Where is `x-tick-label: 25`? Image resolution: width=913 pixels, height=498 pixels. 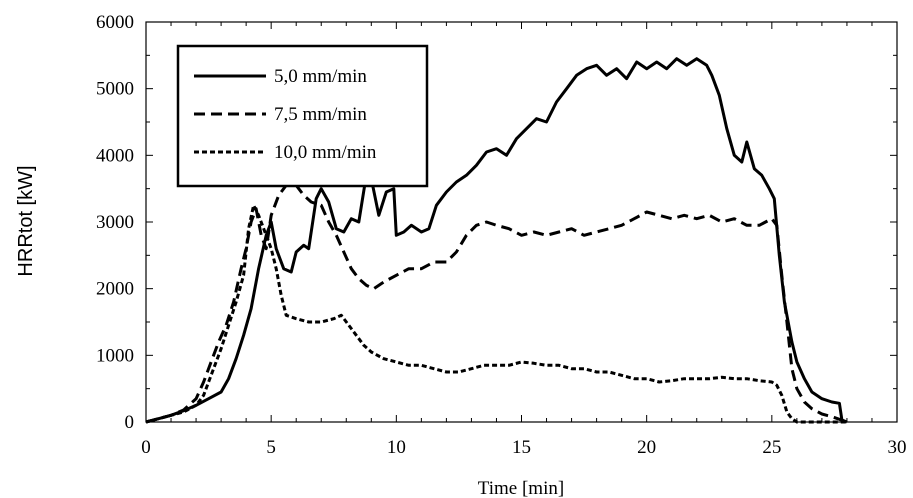 x-tick-label: 25 is located at coordinates (771, 447).